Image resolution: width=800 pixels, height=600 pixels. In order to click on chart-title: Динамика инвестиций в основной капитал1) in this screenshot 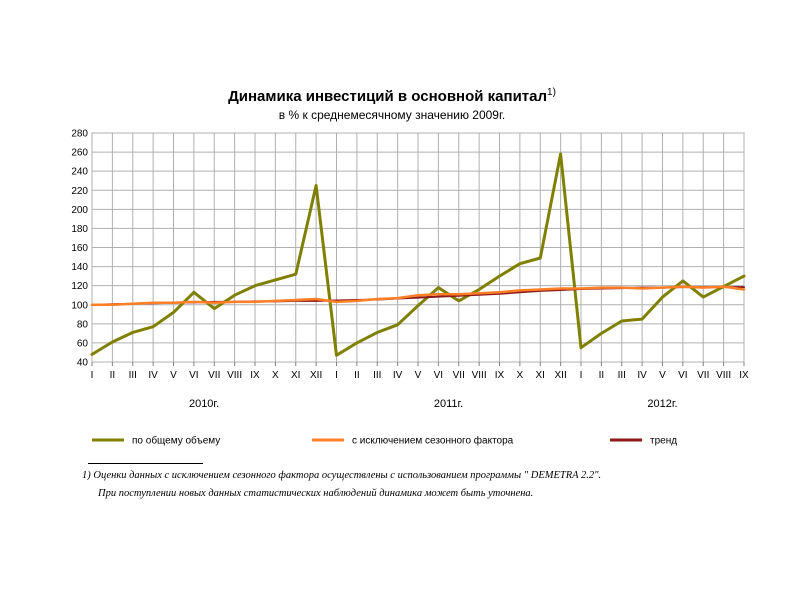, I will do `click(392, 96)`.